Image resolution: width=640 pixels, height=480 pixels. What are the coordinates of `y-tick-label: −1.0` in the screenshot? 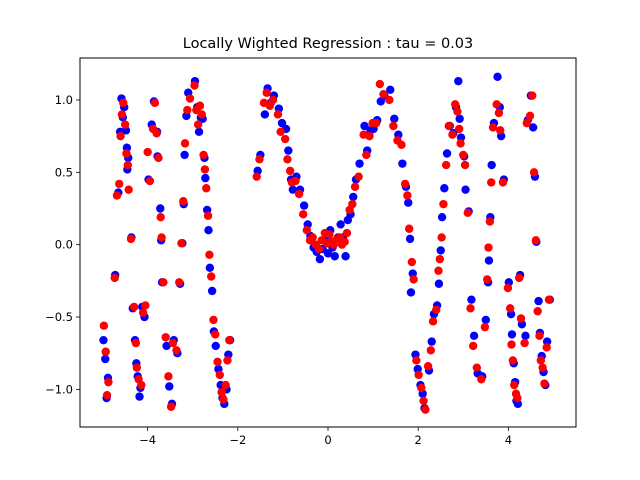 It's located at (59, 389).